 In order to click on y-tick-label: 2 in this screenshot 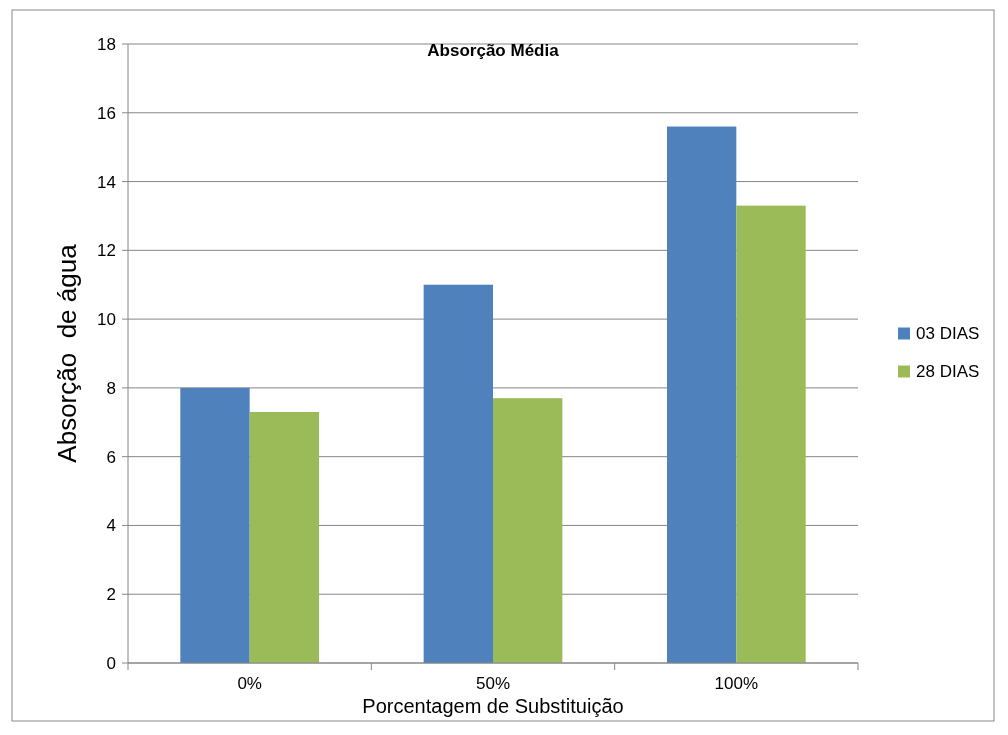, I will do `click(111, 595)`.